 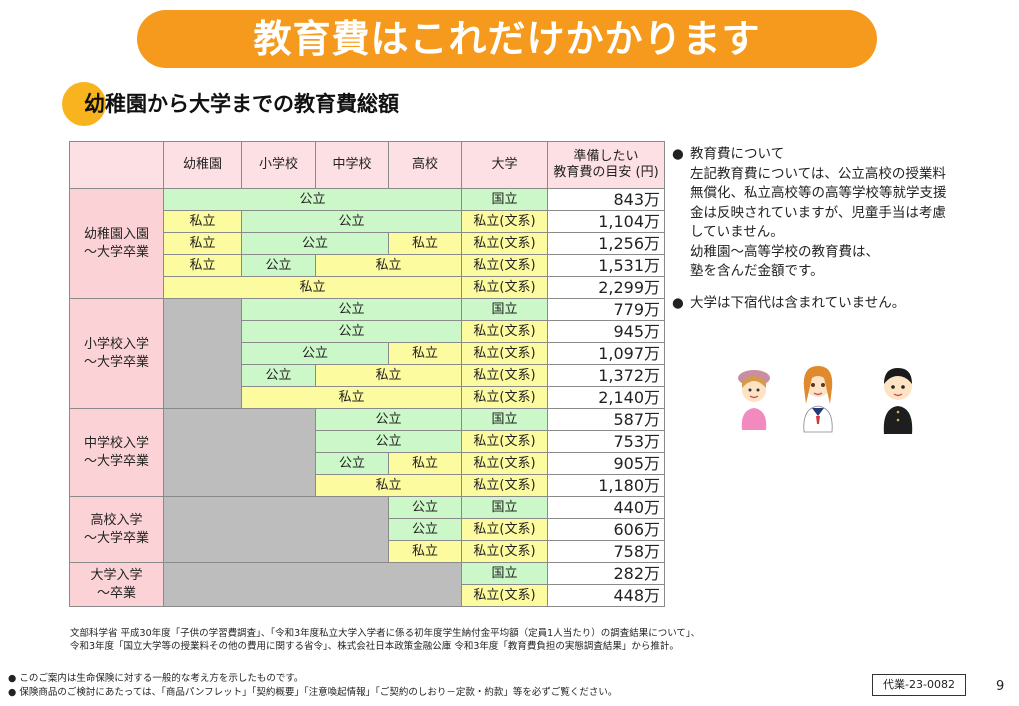 I want to click on disclaimer-line-1: ● このご案内は生命保険に対する一般的な考え方を示したものです。, so click(x=312, y=679).